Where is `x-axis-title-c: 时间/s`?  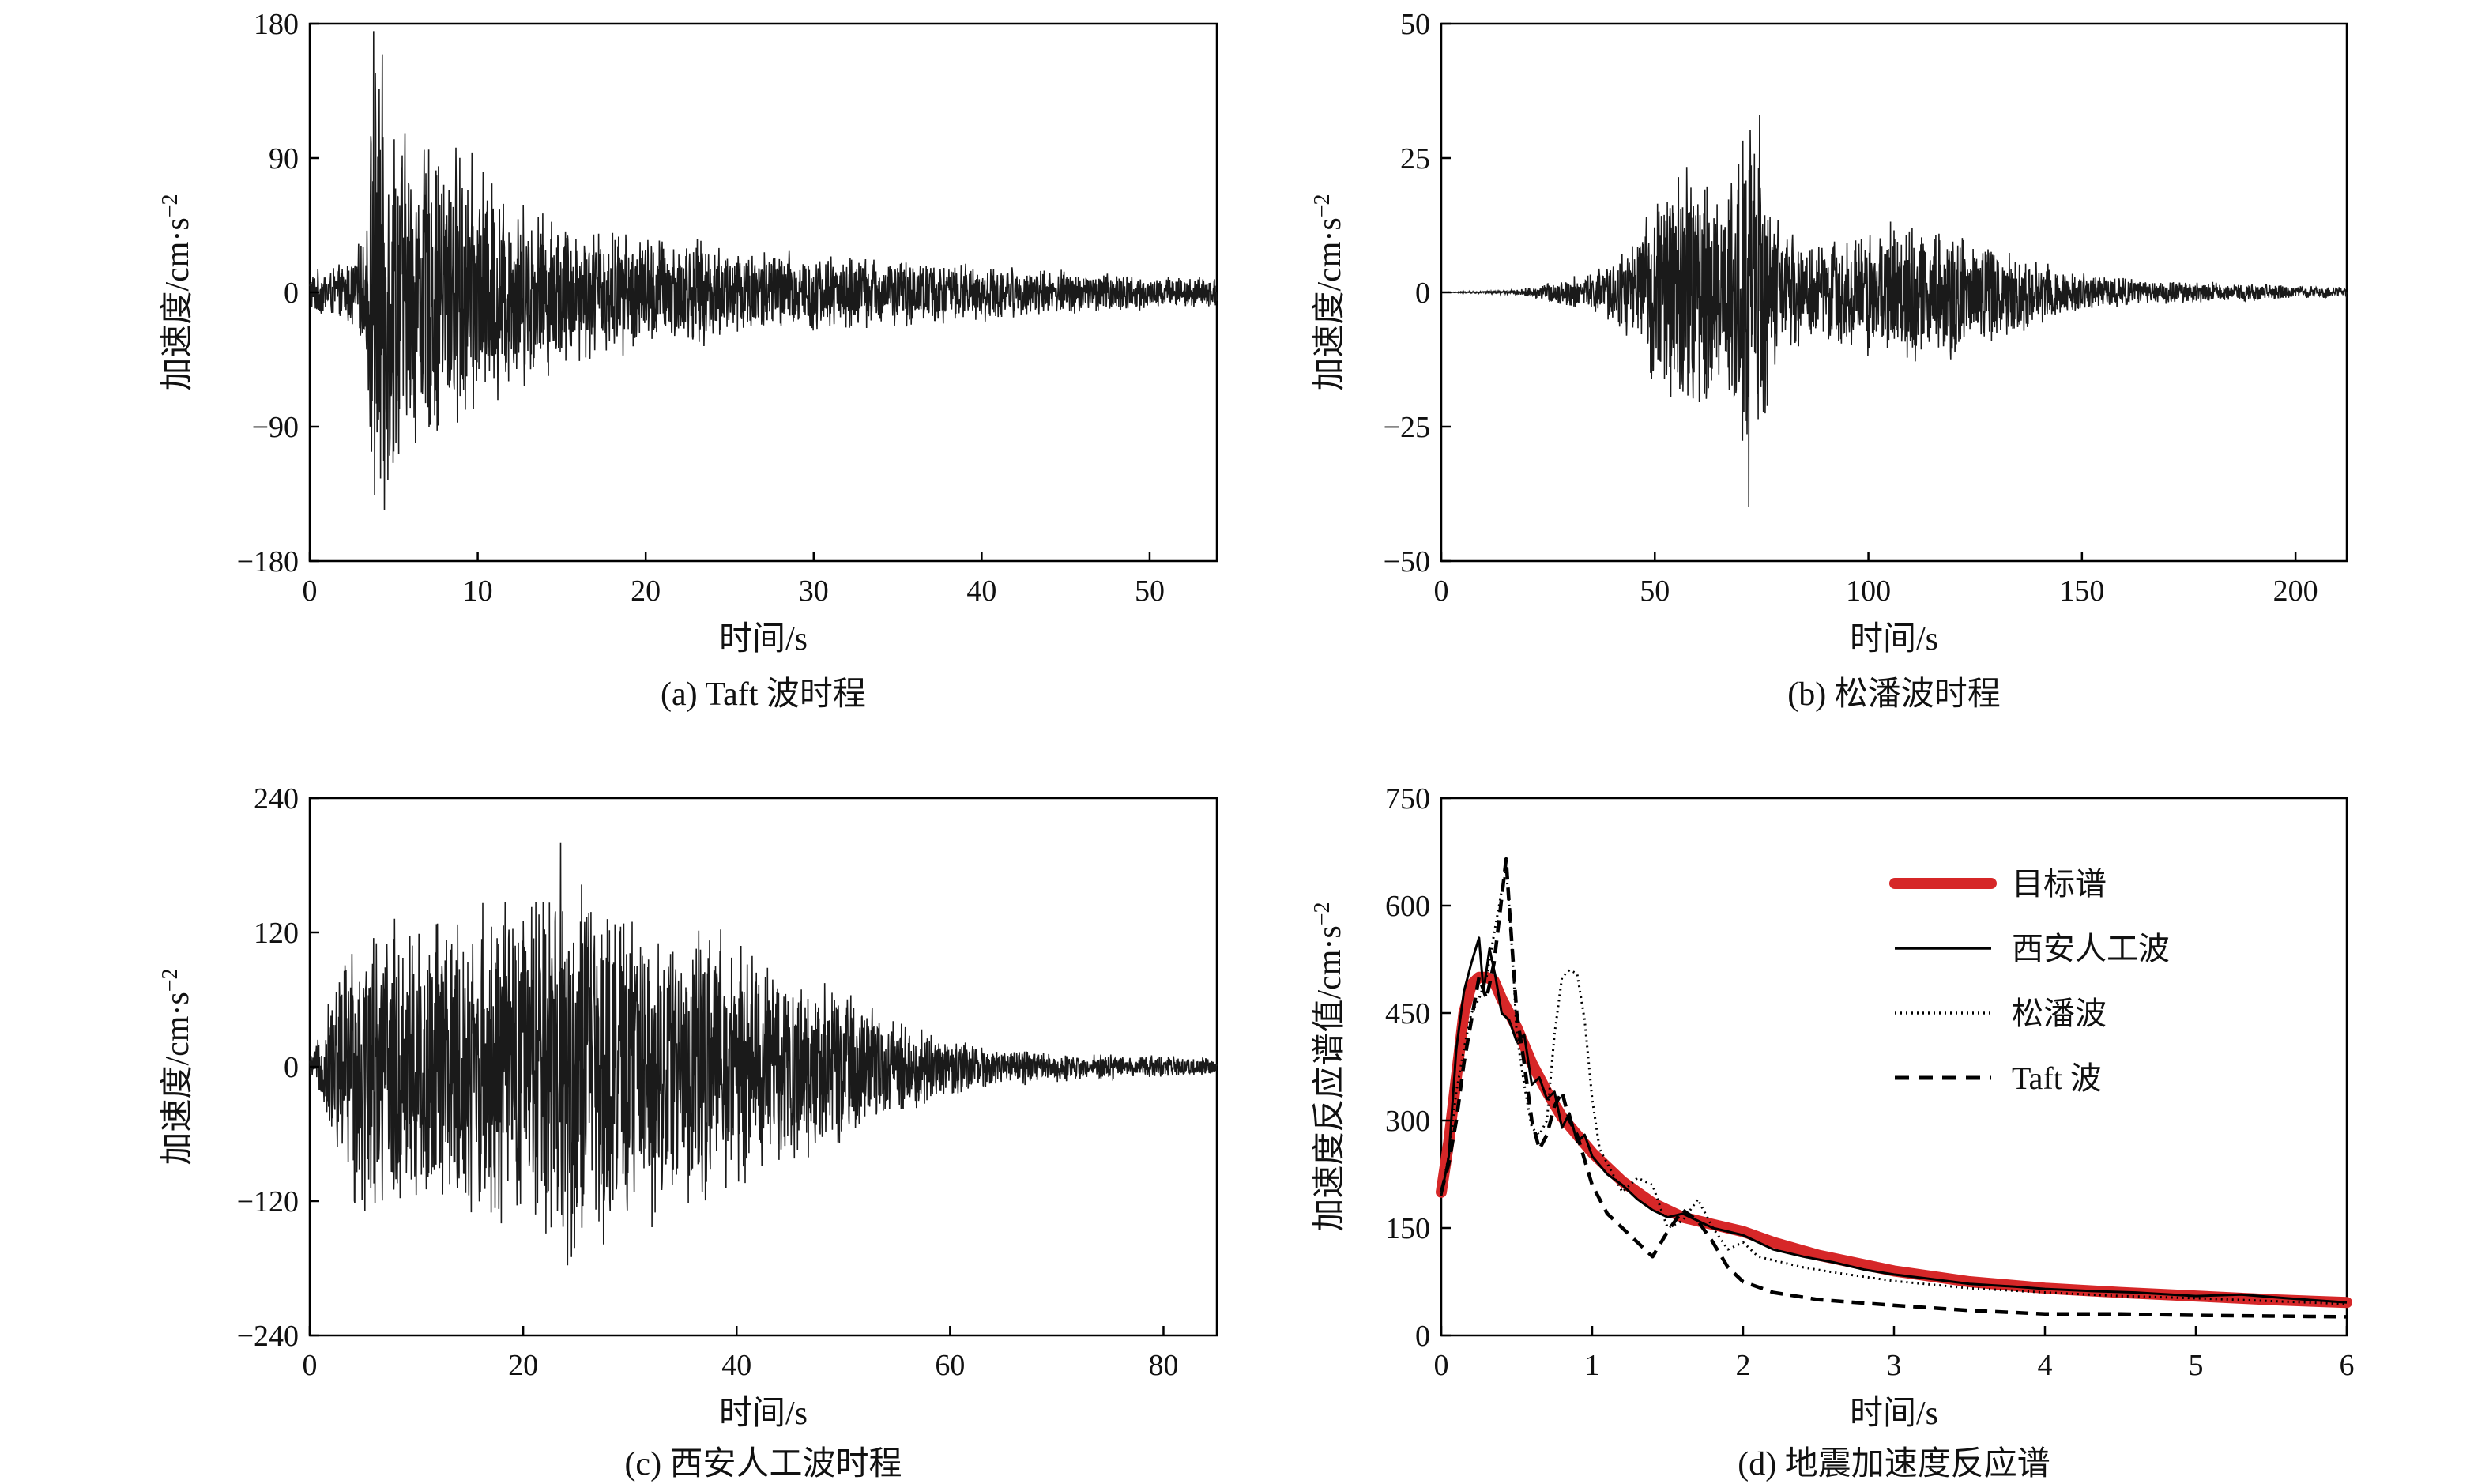
x-axis-title-c: 时间/s is located at coordinates (764, 1413).